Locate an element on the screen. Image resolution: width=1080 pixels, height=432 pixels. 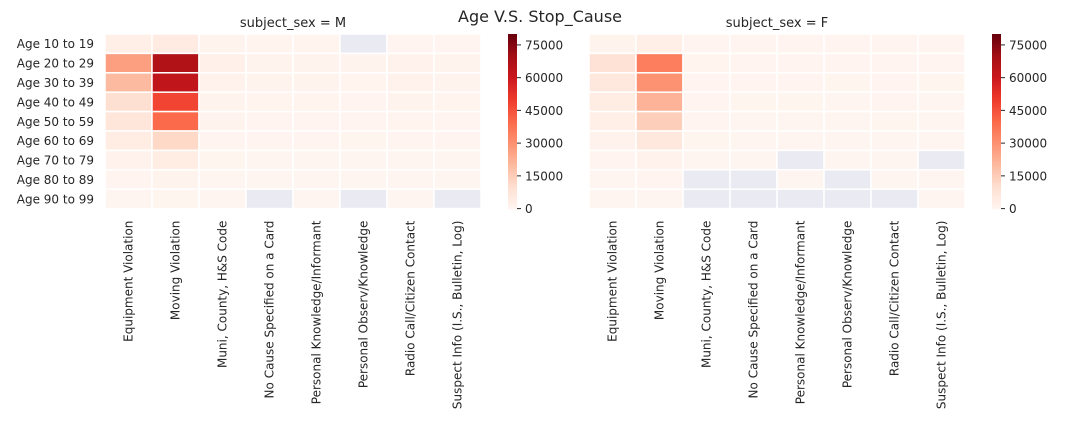
row-tick-label: Age 20 to 29 is located at coordinates (55, 64).